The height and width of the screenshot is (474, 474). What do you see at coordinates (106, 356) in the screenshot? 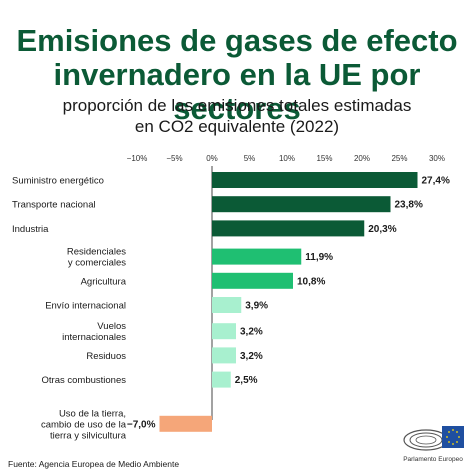
I see `category-label: Residuos` at bounding box center [106, 356].